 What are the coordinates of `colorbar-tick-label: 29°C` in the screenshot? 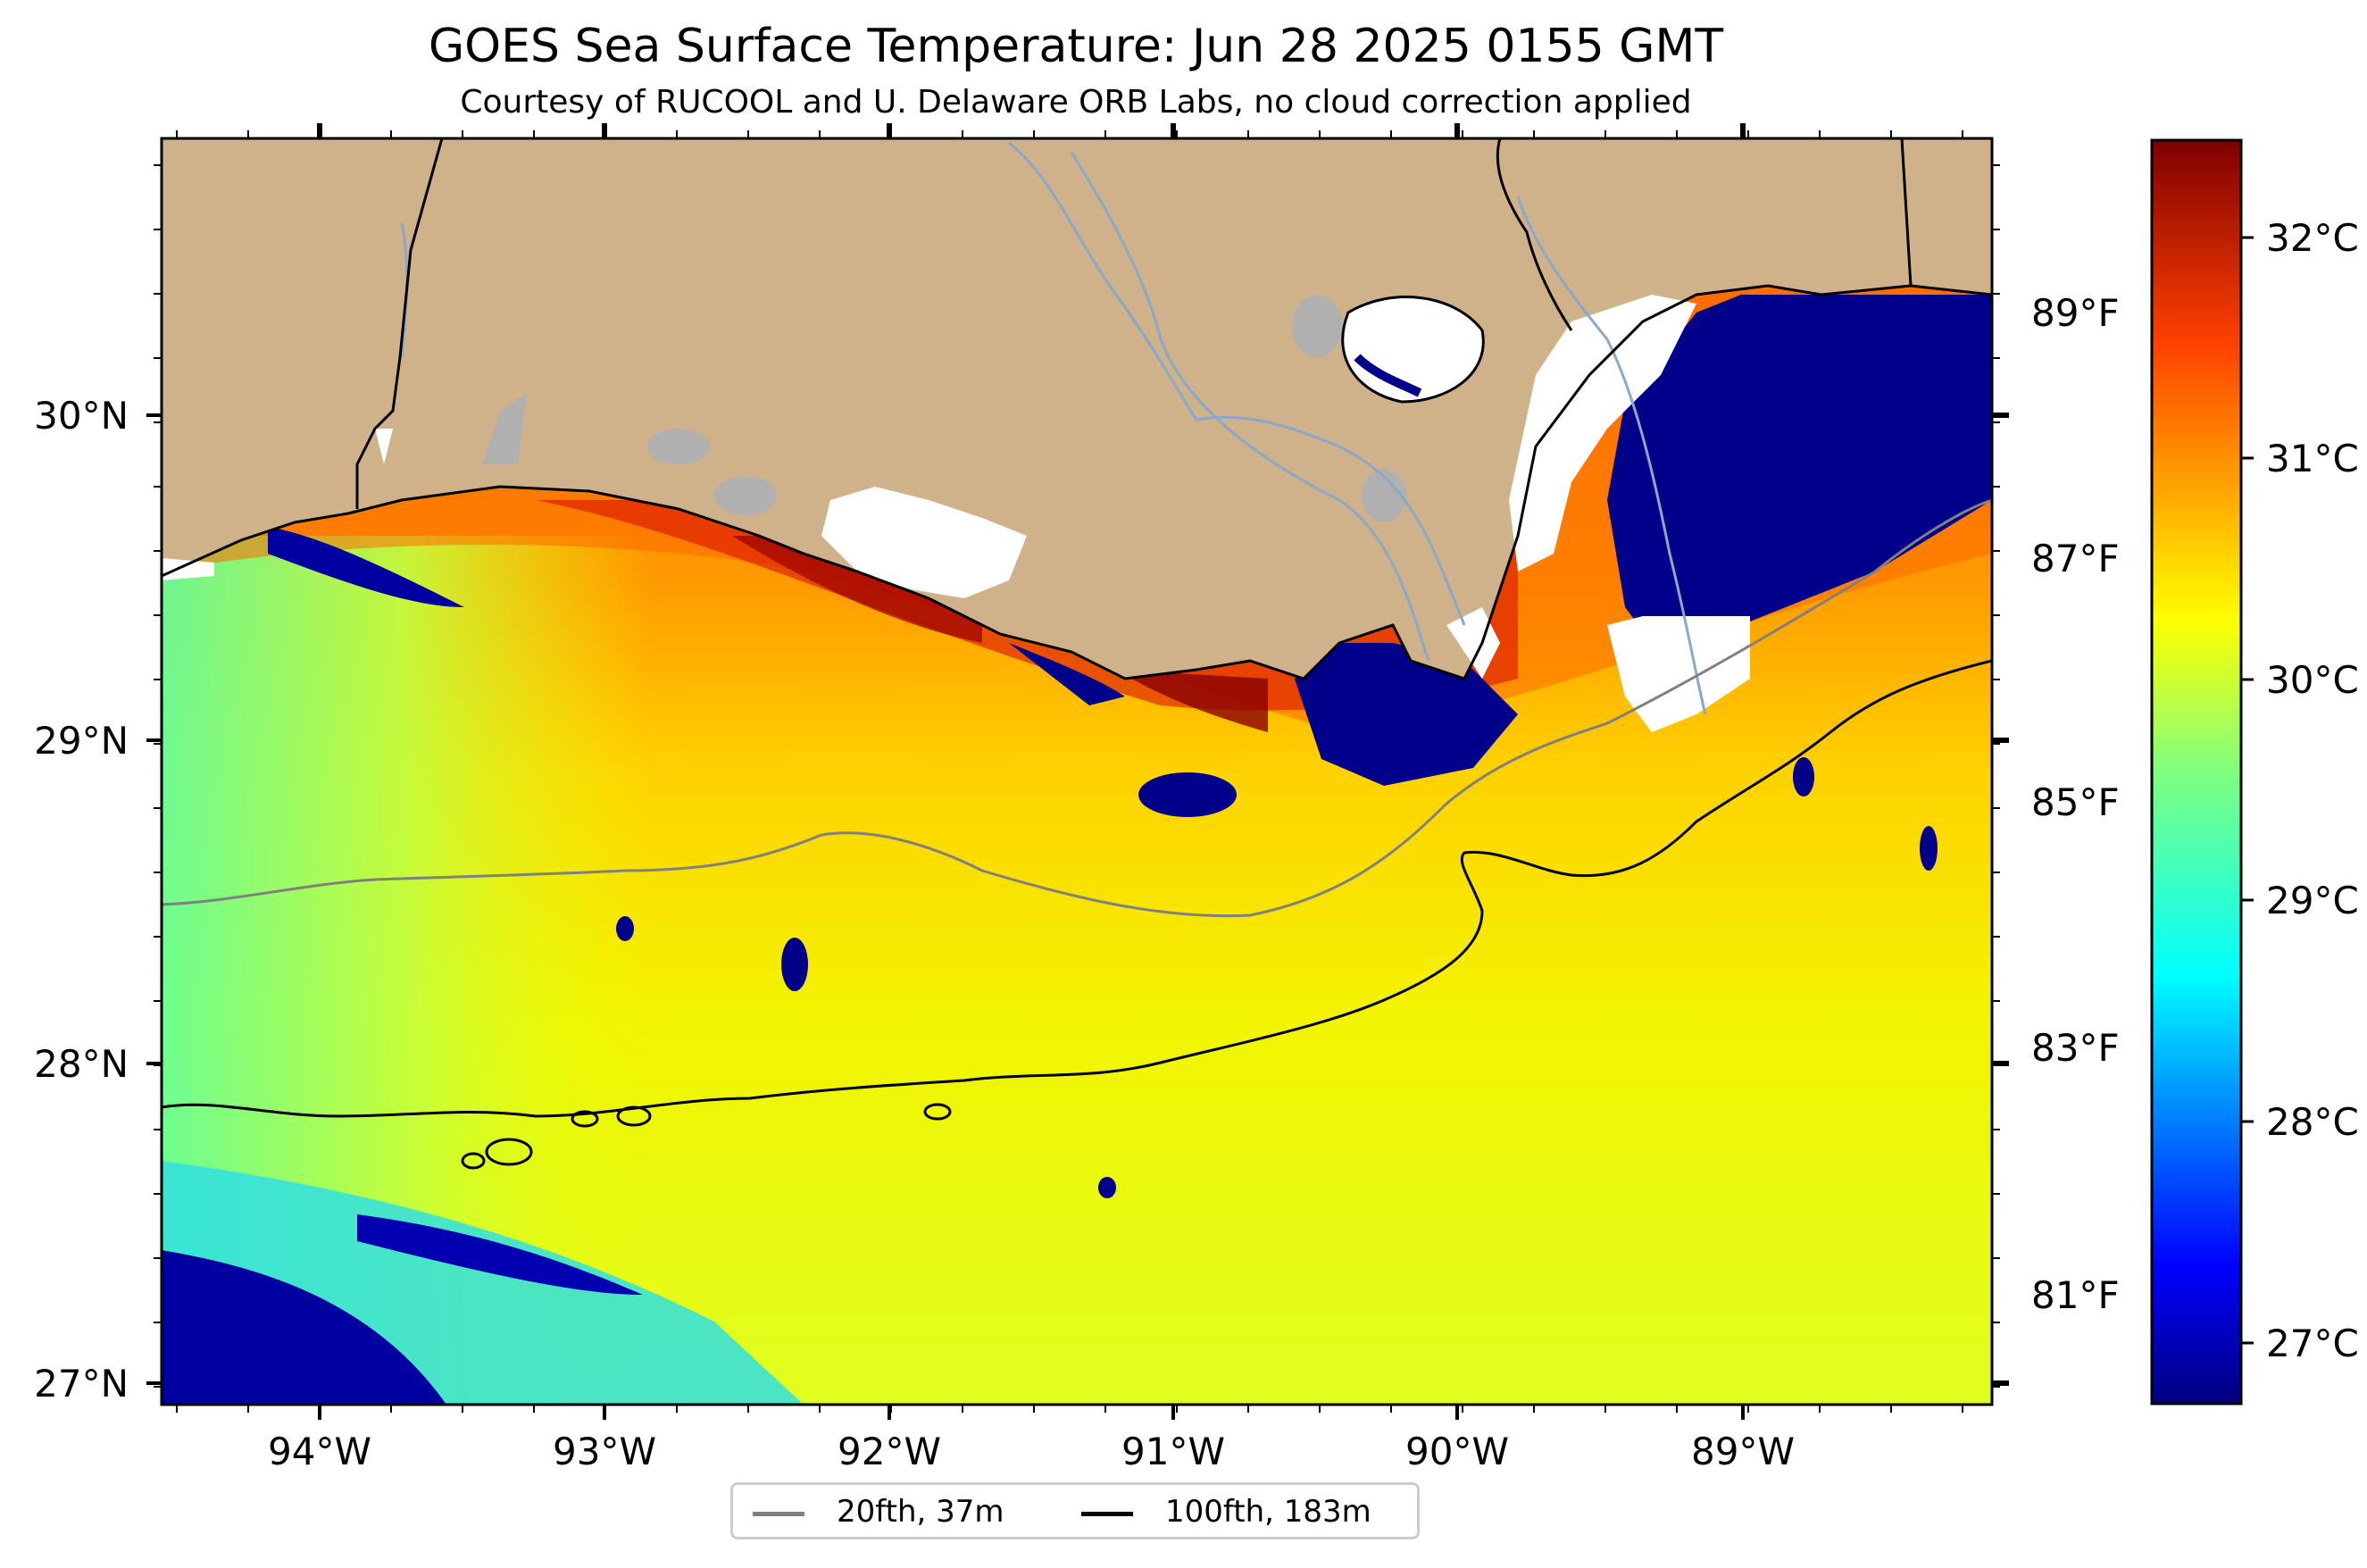 It's located at (2312, 900).